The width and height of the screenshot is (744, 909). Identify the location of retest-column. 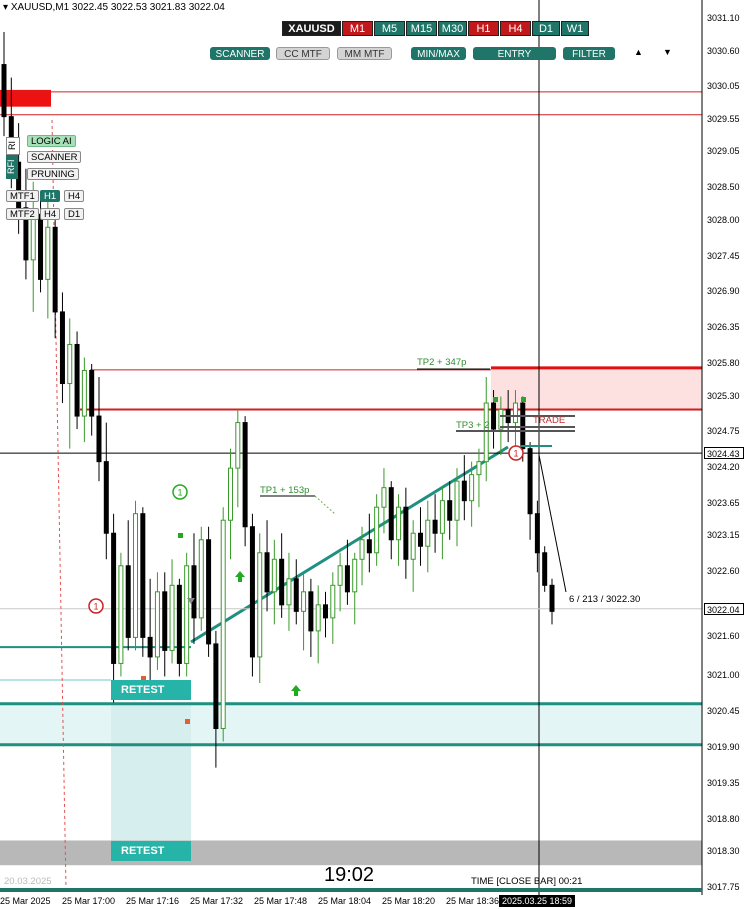
(151, 784).